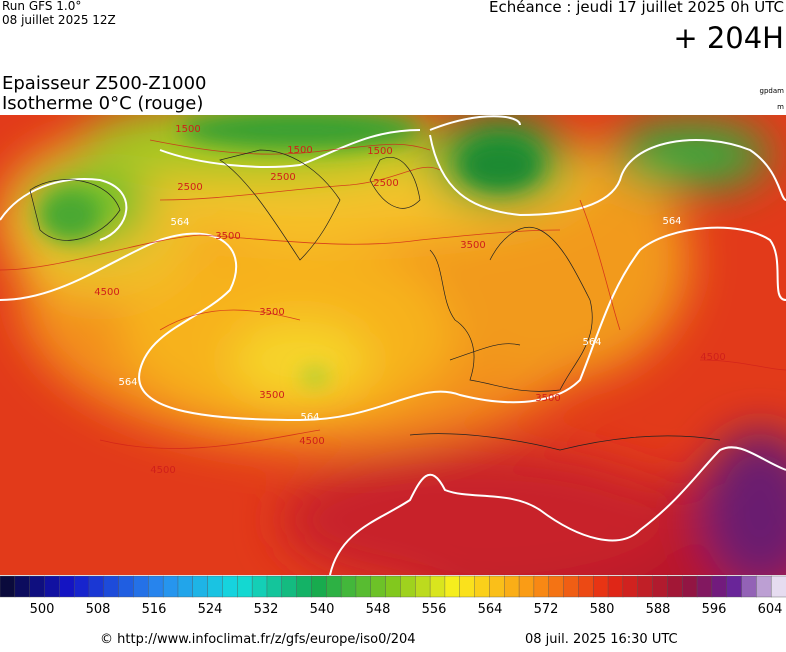 The height and width of the screenshot is (652, 786). I want to click on colorbar-label: 500, so click(42, 609).